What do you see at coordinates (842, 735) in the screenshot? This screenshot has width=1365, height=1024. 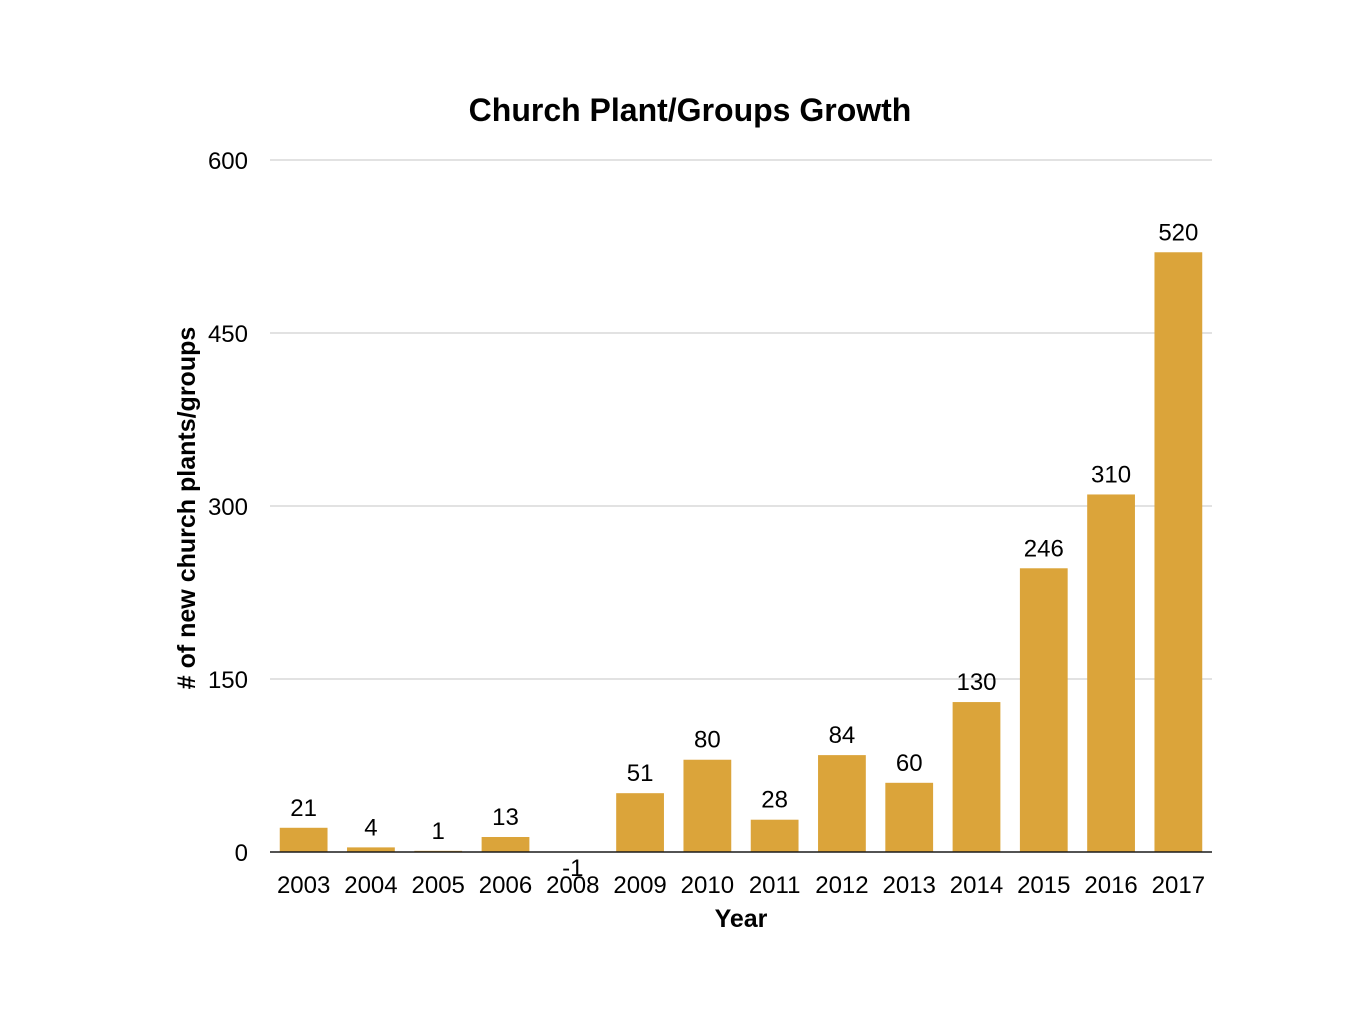 I see `data-label: 84` at bounding box center [842, 735].